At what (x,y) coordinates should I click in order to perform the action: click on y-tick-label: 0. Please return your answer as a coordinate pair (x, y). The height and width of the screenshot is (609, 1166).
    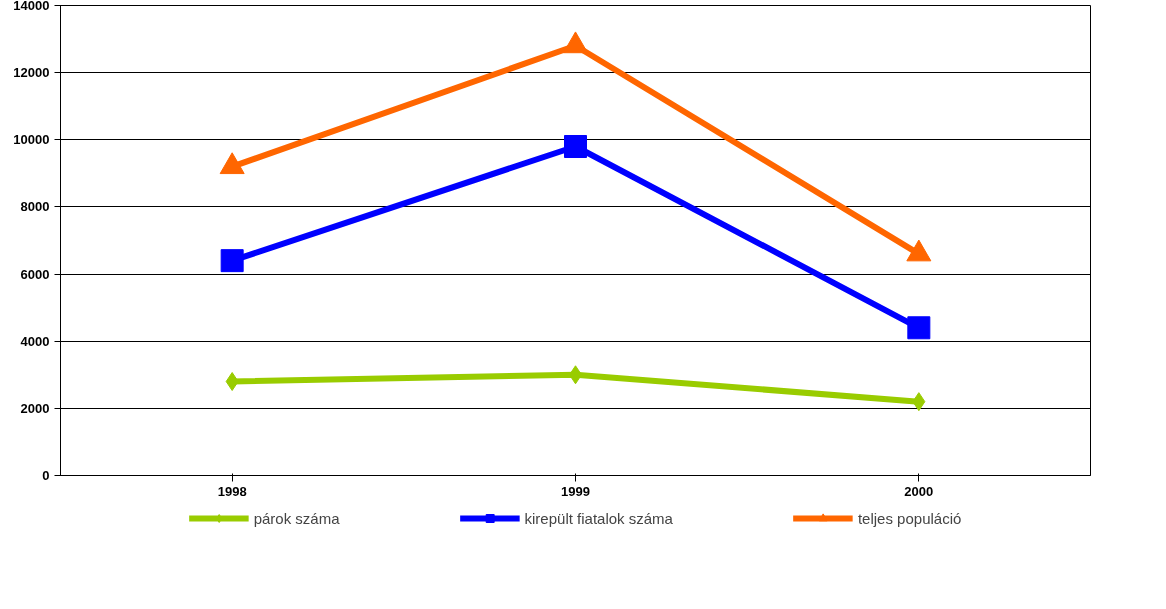
    Looking at the image, I should click on (46, 475).